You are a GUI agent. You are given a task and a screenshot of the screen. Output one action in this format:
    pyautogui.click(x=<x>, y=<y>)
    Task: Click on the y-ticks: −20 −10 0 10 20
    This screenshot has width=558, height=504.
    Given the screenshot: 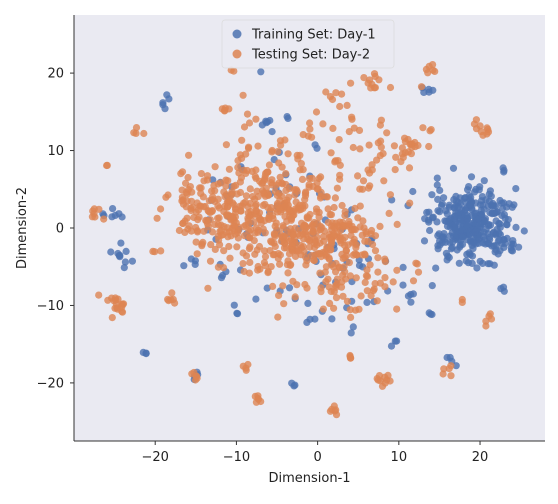 What is the action you would take?
    pyautogui.click(x=55, y=229)
    